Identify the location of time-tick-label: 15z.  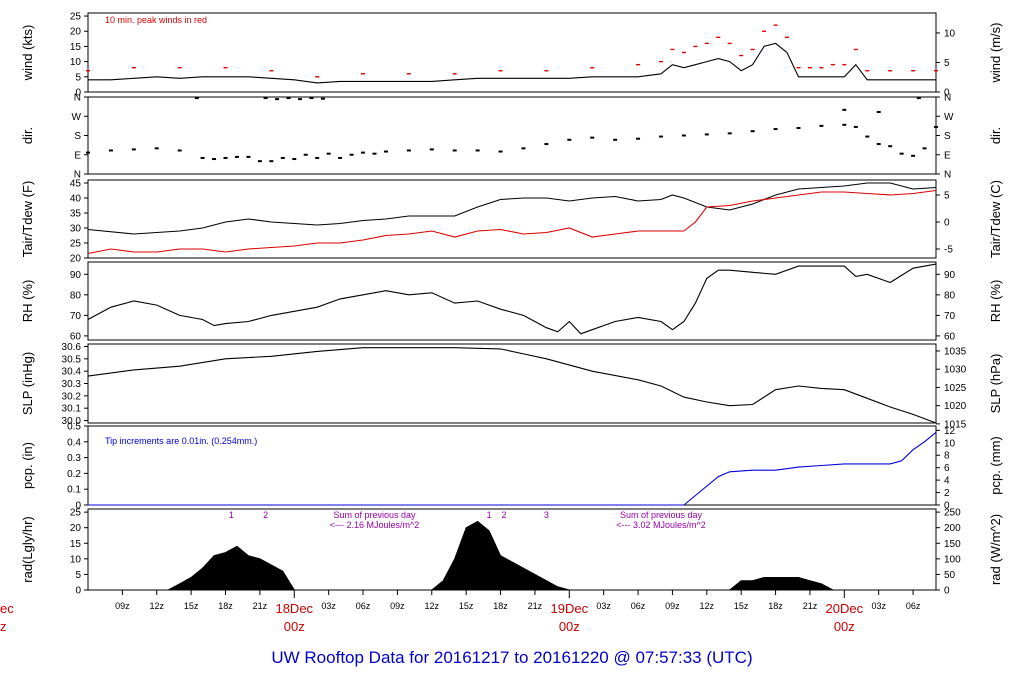
(741, 606).